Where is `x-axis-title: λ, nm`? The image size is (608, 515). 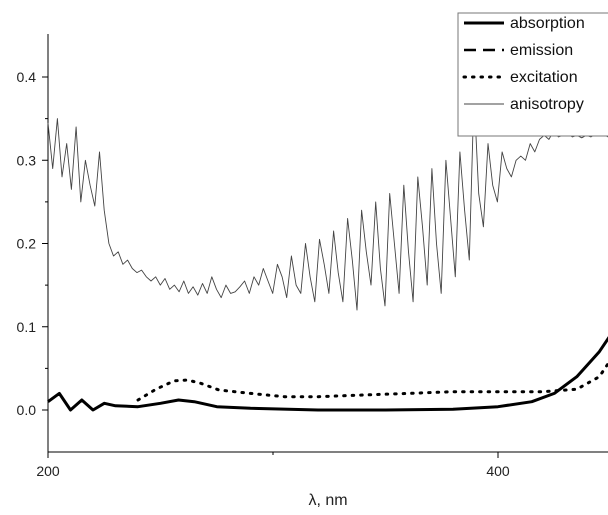
x-axis-title: λ, nm is located at coordinates (327, 500).